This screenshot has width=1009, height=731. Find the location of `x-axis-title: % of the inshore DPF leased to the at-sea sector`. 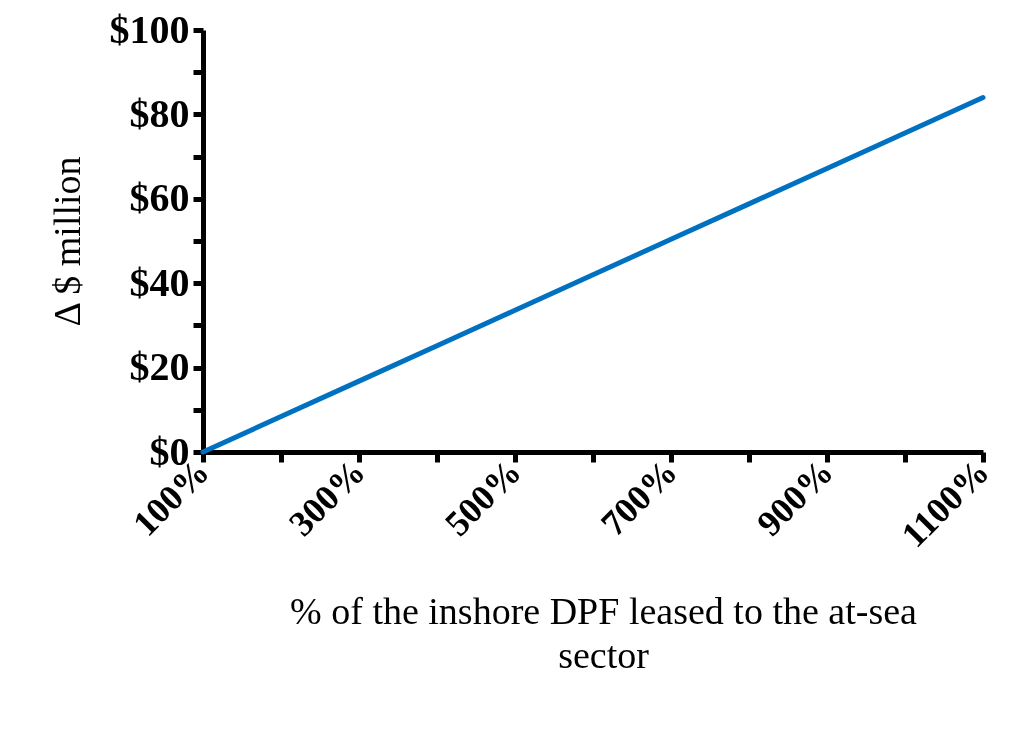

x-axis-title: % of the inshore DPF leased to the at-sea sector is located at coordinates (604, 633).